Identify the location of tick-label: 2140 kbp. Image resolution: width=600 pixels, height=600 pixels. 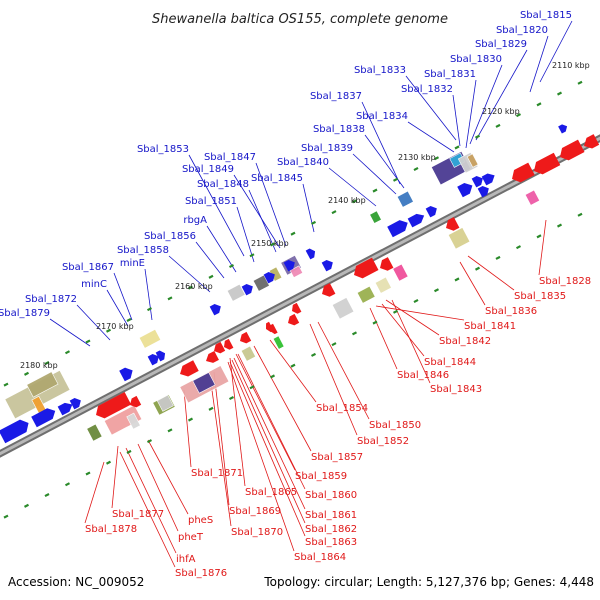
(347, 200).